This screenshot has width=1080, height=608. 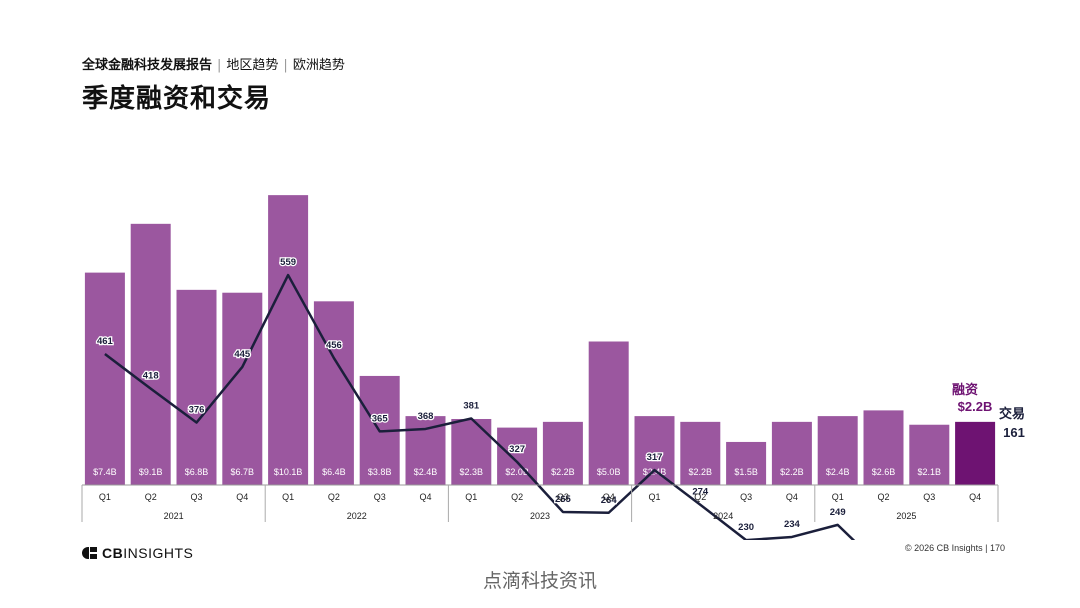 What do you see at coordinates (380, 472) in the screenshot?
I see `bar-value-label: $3.8B` at bounding box center [380, 472].